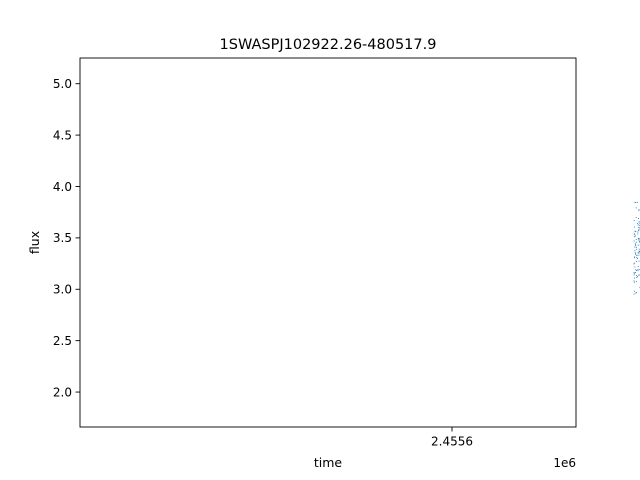  Describe the element at coordinates (452, 442) in the screenshot. I see `x-tick-label: 2.4556` at that location.